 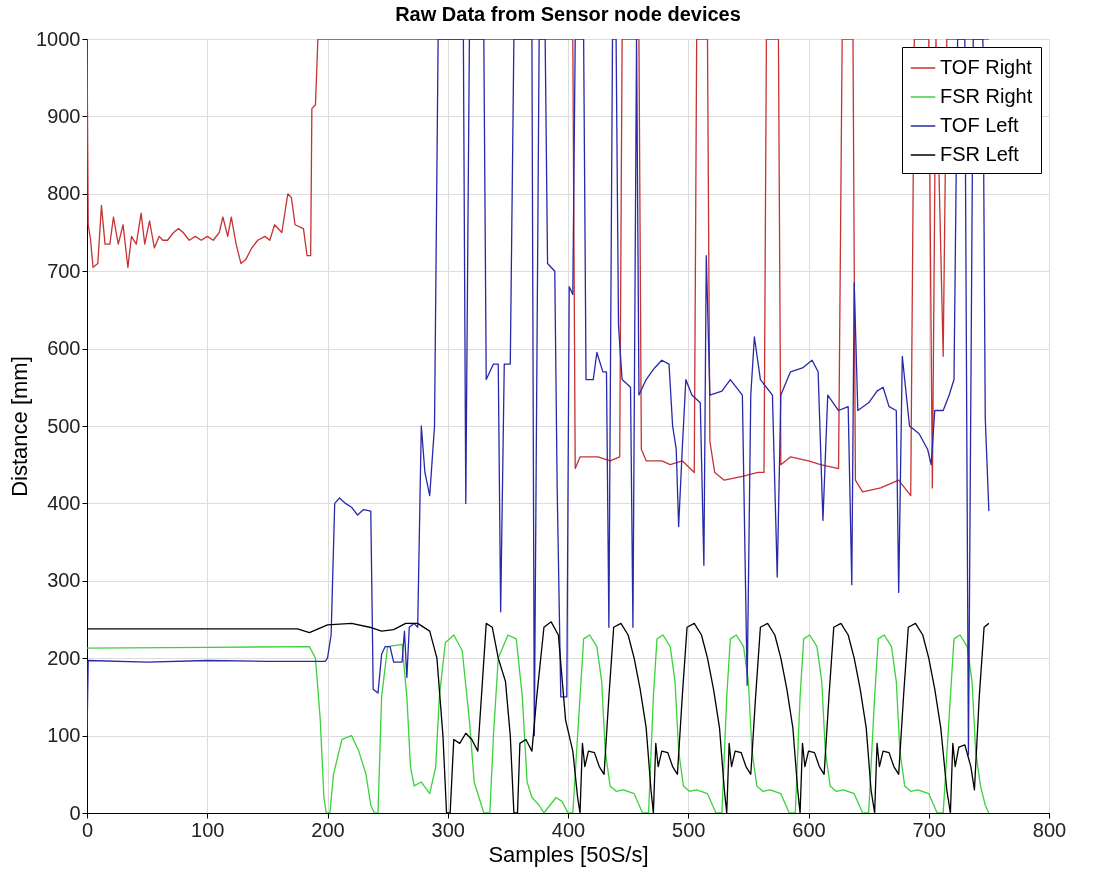 I want to click on y-tick-label: 0, so click(x=75, y=812).